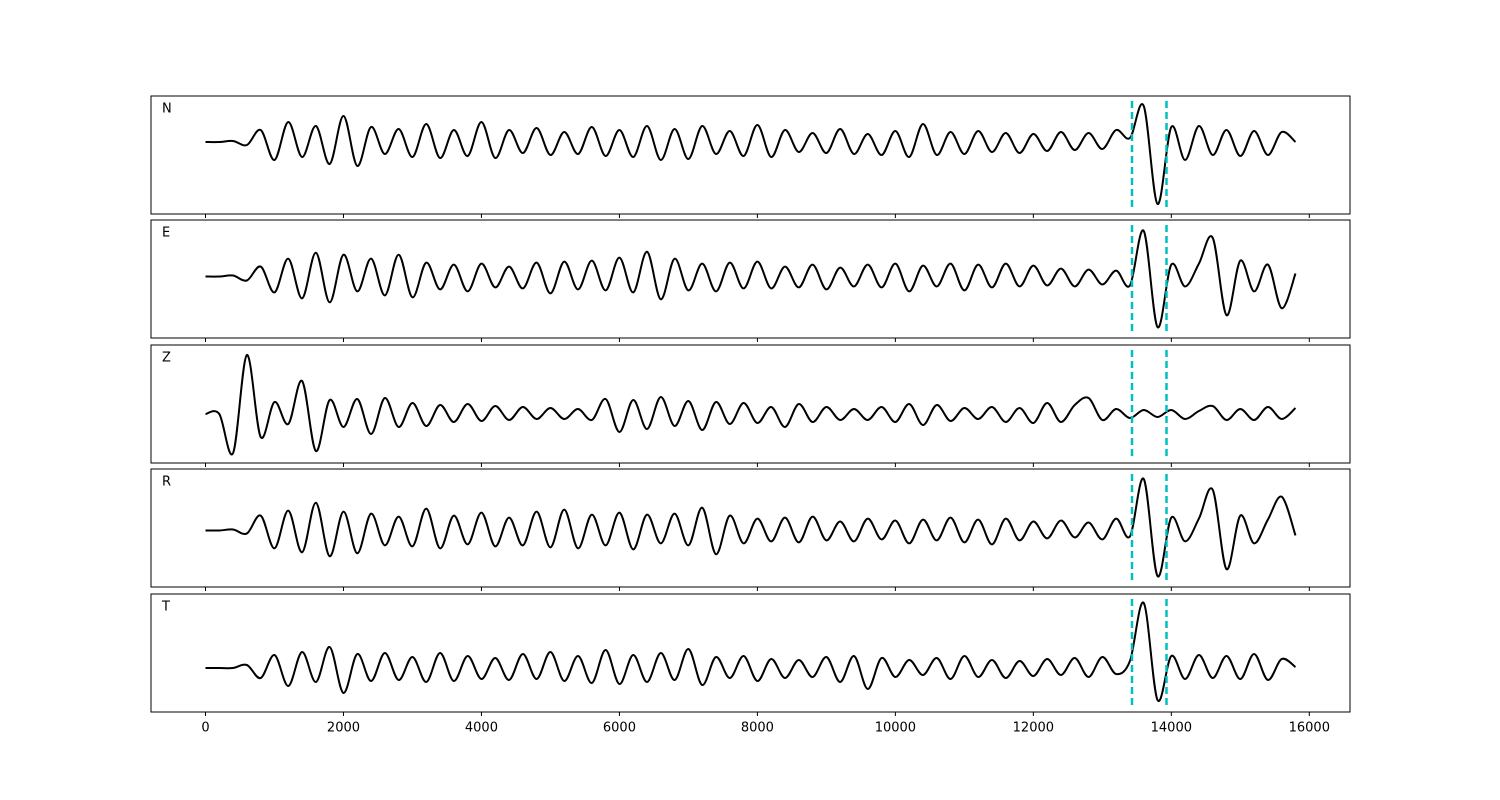  What do you see at coordinates (205, 728) in the screenshot?
I see `x-tick-label: 0` at bounding box center [205, 728].